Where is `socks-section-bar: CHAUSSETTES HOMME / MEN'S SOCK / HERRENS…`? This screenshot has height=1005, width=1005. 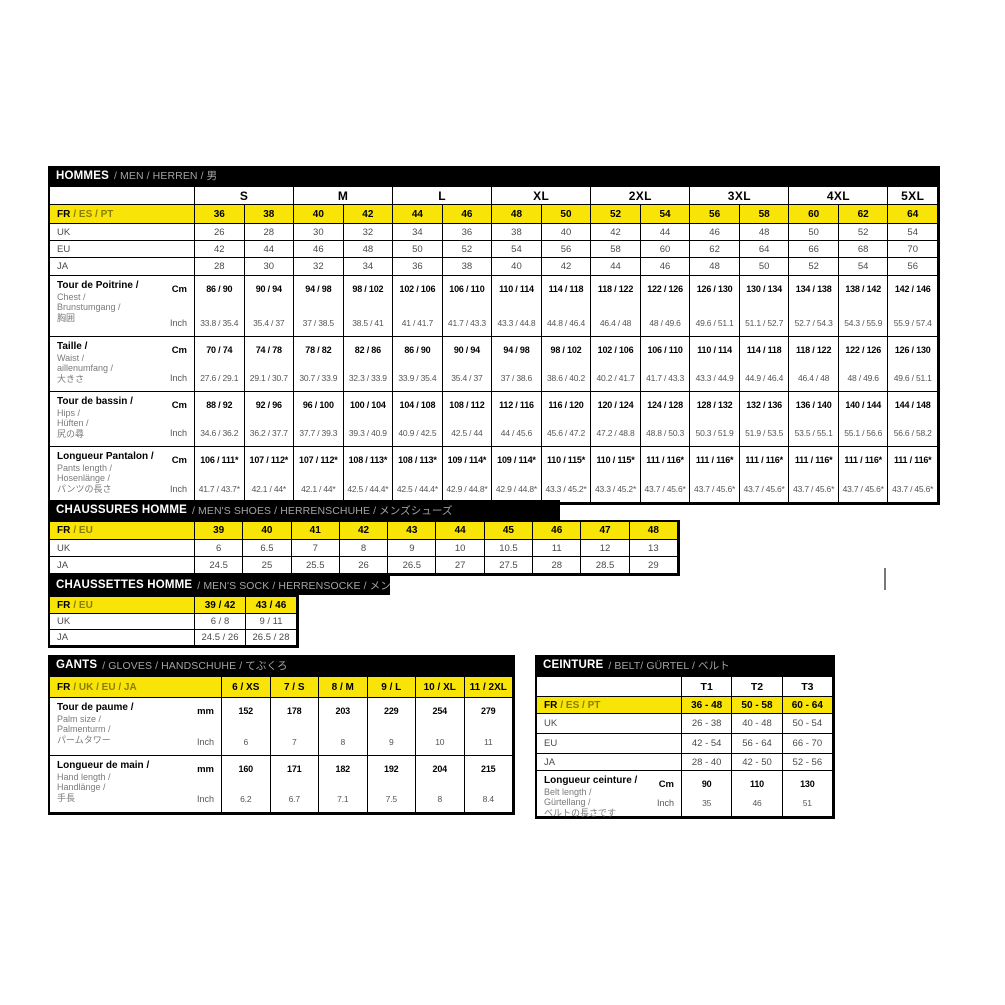 socks-section-bar: CHAUSSETTES HOMME / MEN'S SOCK / HERRENS… is located at coordinates (219, 585).